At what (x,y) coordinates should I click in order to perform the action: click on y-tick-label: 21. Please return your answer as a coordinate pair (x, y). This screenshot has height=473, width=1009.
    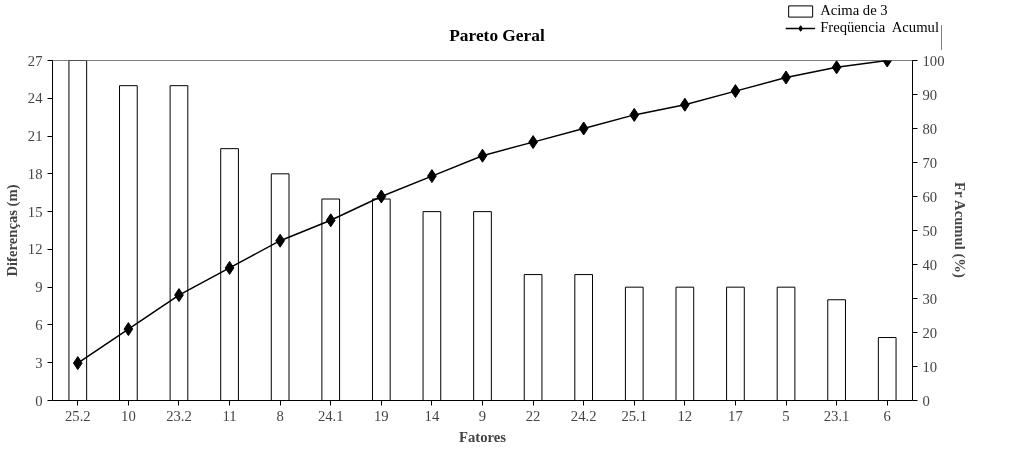
    Looking at the image, I should click on (35, 136).